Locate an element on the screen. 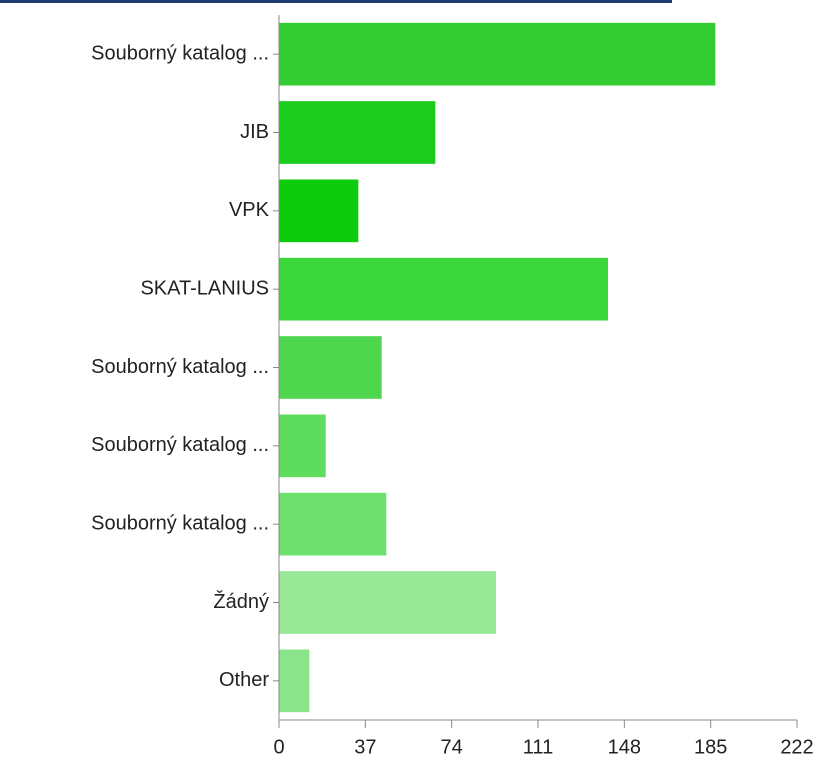  y-tick-label: Žádný is located at coordinates (241, 601).